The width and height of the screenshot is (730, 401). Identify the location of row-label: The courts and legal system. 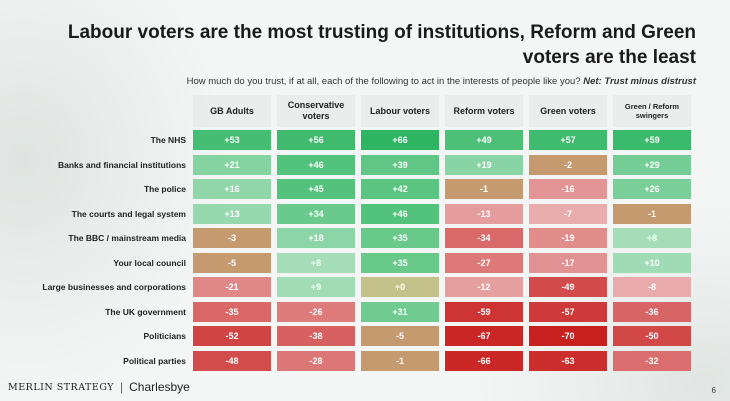
(128, 213).